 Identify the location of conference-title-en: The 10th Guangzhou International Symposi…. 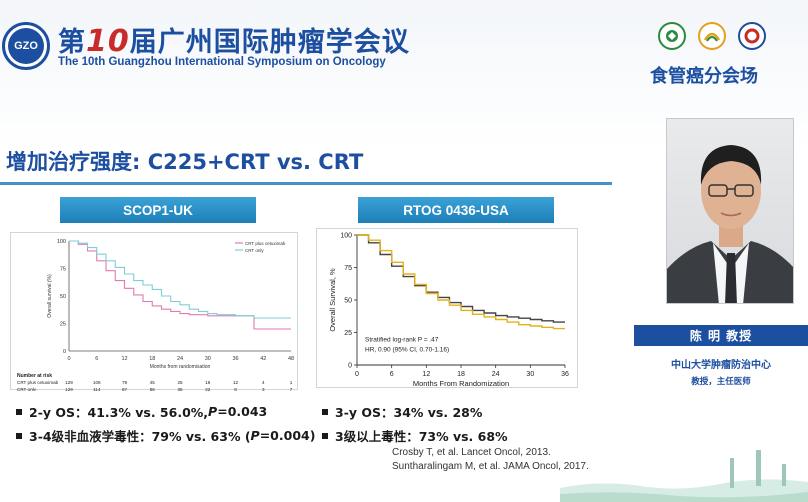
(222, 62).